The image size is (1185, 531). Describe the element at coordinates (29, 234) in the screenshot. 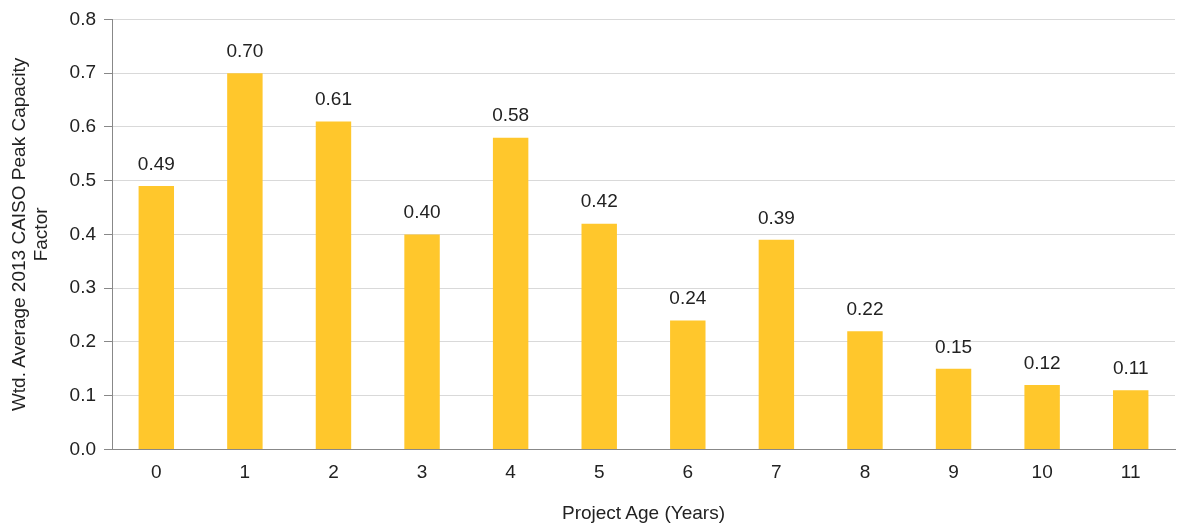

I see `y-axis-title: Wtd. Average 2013 CAISO Peak Capacity Factor` at that location.